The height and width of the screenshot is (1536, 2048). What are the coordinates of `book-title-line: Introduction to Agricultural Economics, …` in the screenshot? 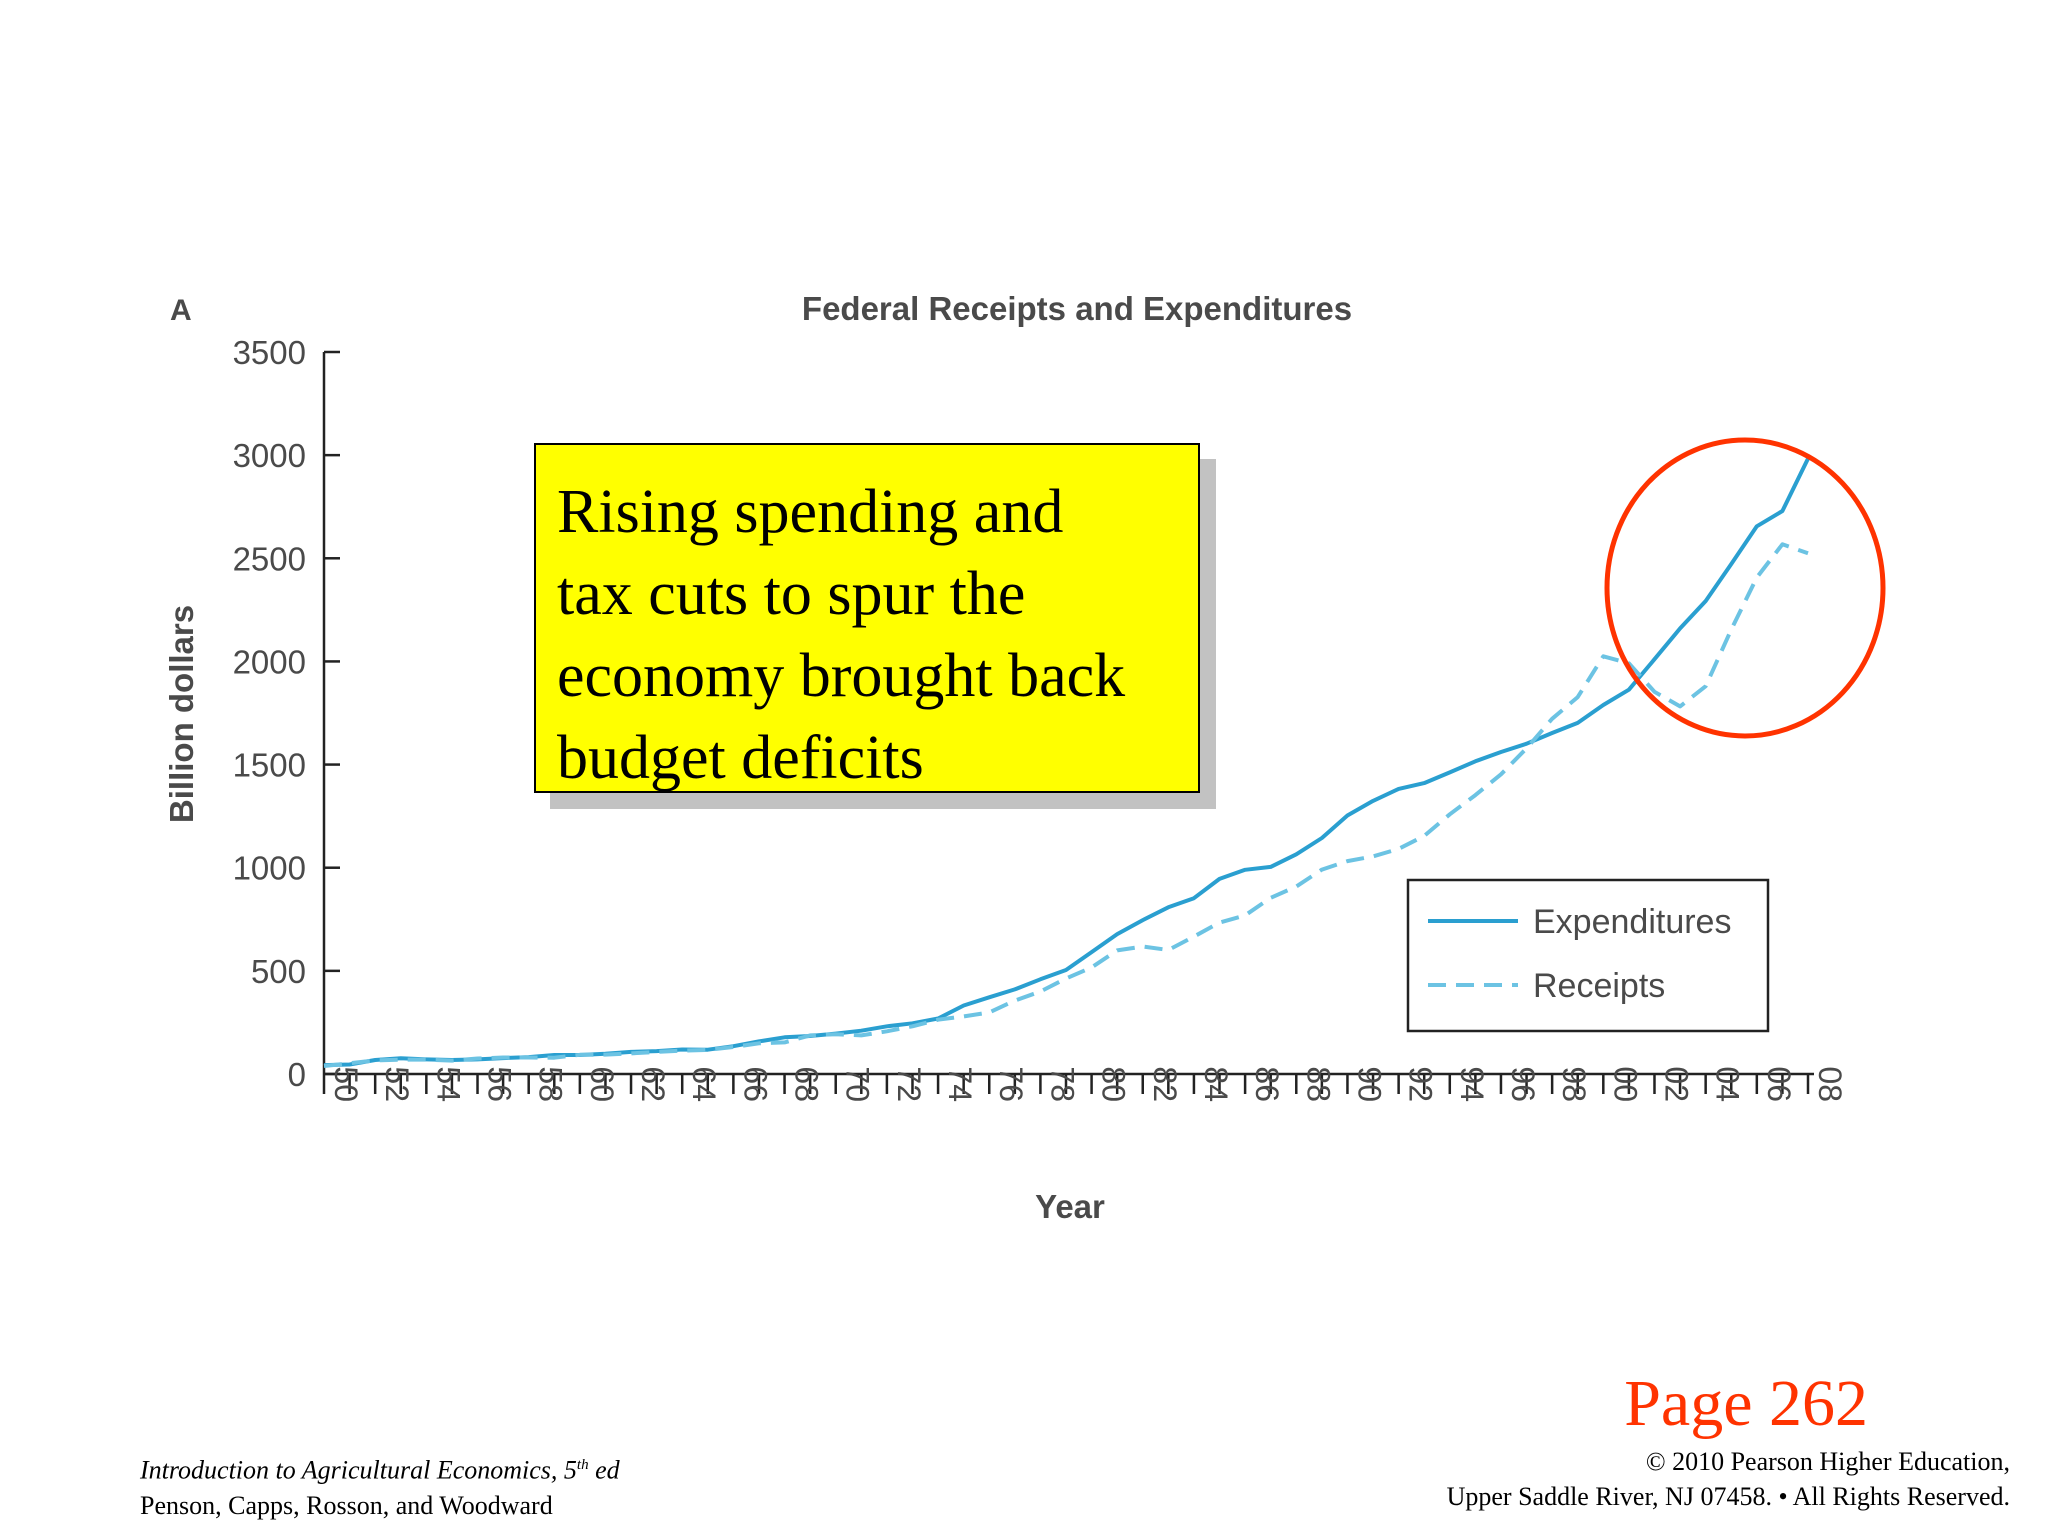 It's located at (380, 1468).